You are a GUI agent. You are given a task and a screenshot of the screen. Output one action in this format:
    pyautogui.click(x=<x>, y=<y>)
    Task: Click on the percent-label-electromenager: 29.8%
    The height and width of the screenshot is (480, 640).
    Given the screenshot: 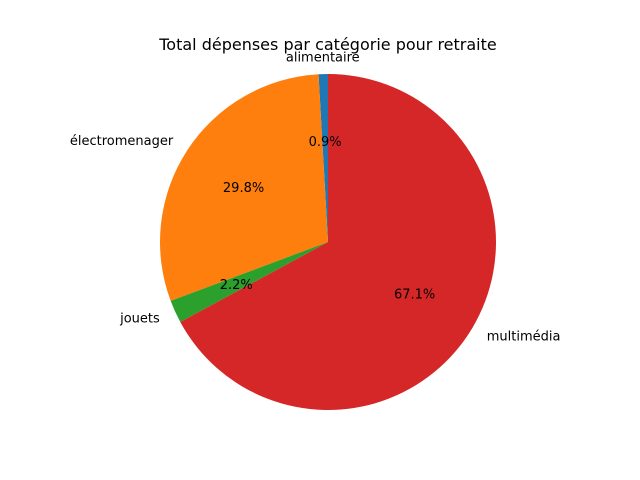 What is the action you would take?
    pyautogui.click(x=243, y=188)
    